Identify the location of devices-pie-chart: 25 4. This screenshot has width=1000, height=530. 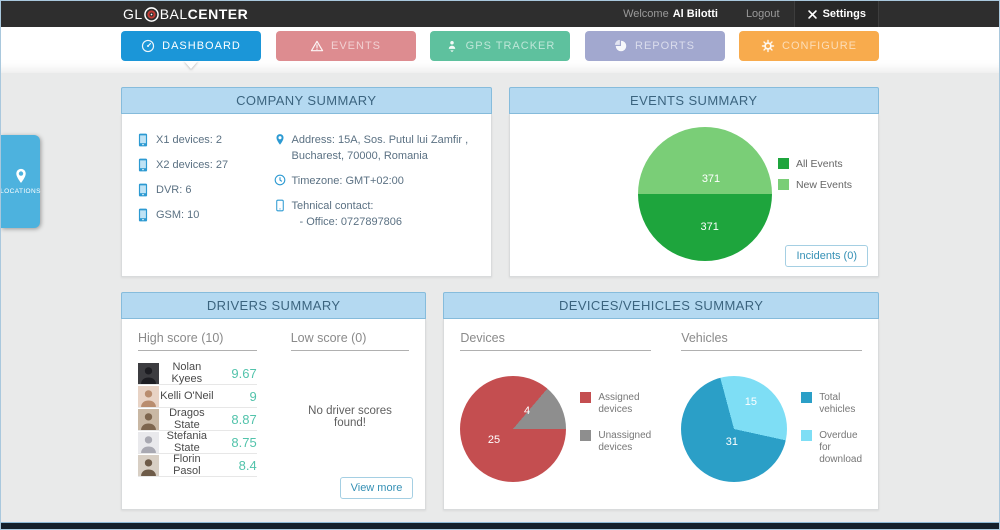
(513, 429).